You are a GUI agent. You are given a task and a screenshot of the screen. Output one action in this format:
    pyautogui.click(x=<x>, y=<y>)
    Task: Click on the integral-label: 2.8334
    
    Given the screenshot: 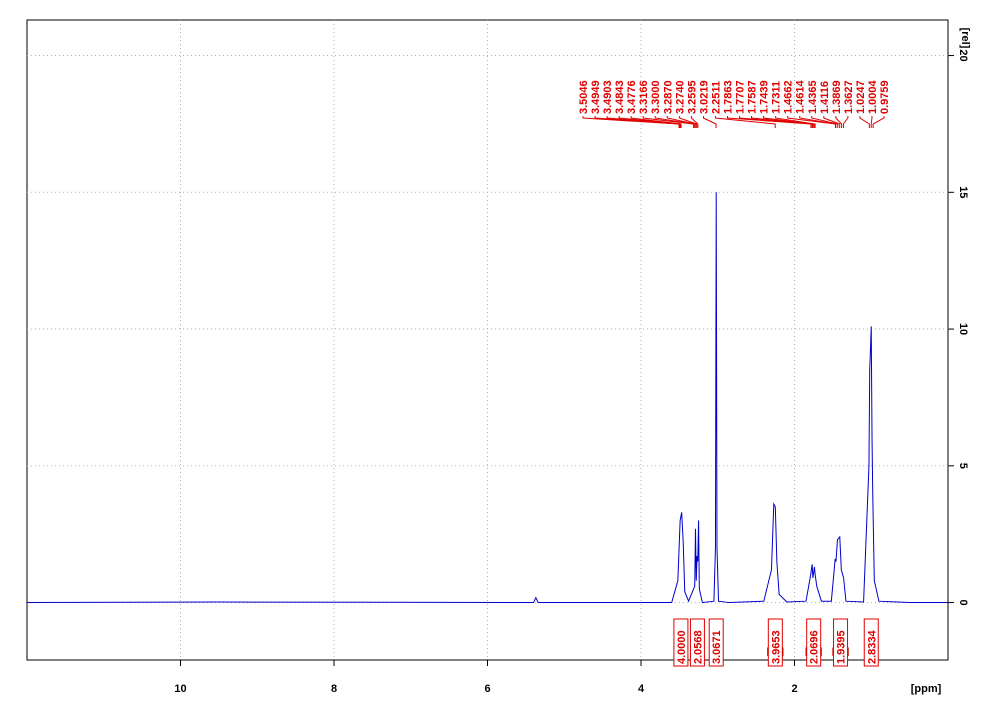 What is the action you would take?
    pyautogui.click(x=872, y=646)
    